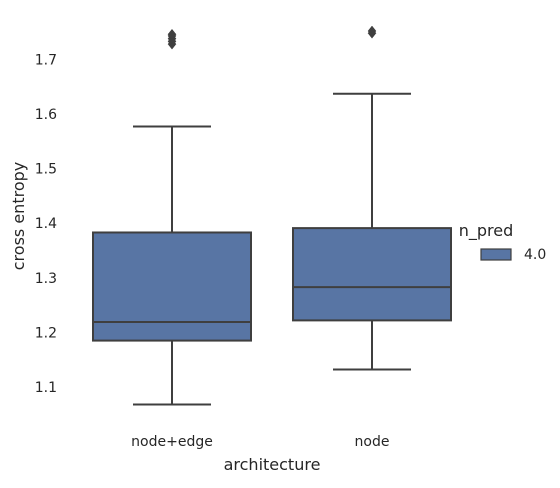 The height and width of the screenshot is (488, 560). Describe the element at coordinates (46, 115) in the screenshot. I see `y-tick-label: 1.6` at that location.